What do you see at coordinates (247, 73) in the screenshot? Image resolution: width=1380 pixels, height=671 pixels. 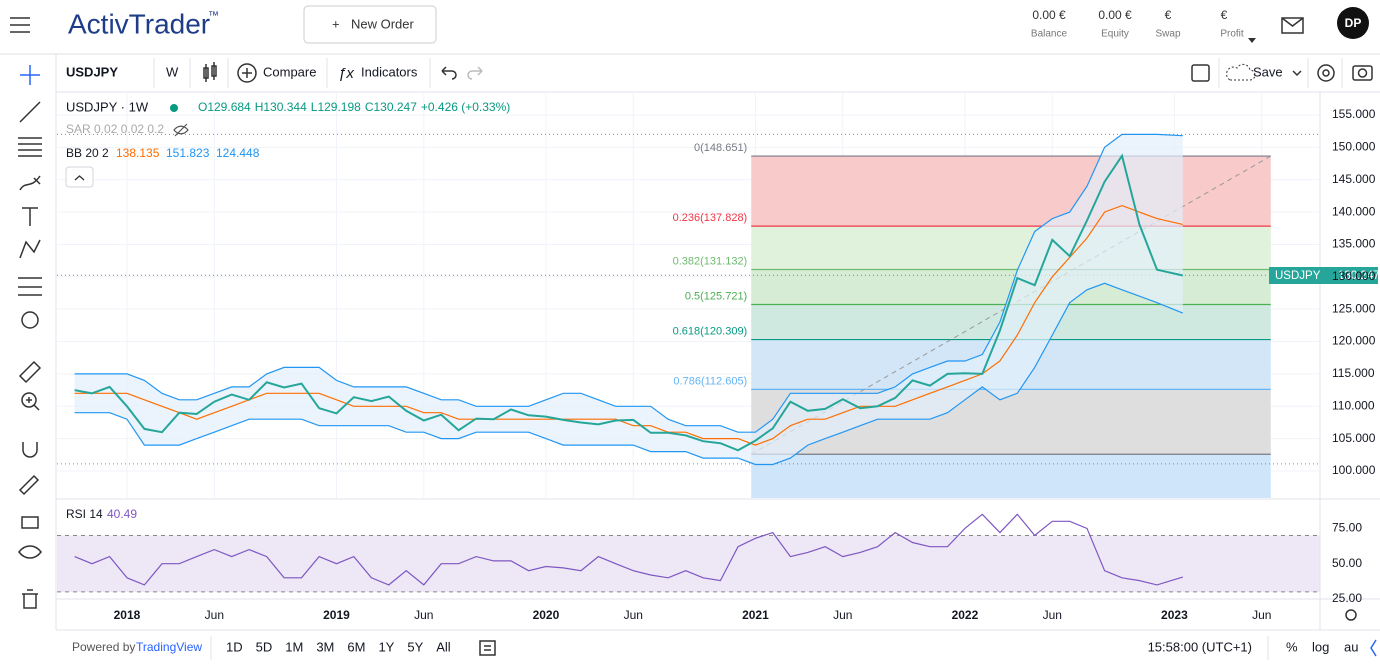 I see `compare-icon` at bounding box center [247, 73].